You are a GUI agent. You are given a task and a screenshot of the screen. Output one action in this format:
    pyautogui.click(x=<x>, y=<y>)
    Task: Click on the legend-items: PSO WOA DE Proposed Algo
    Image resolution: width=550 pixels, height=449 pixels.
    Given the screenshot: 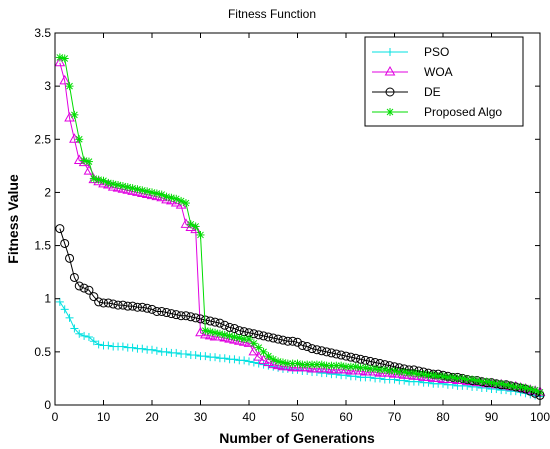 What is the action you would take?
    pyautogui.click(x=437, y=82)
    